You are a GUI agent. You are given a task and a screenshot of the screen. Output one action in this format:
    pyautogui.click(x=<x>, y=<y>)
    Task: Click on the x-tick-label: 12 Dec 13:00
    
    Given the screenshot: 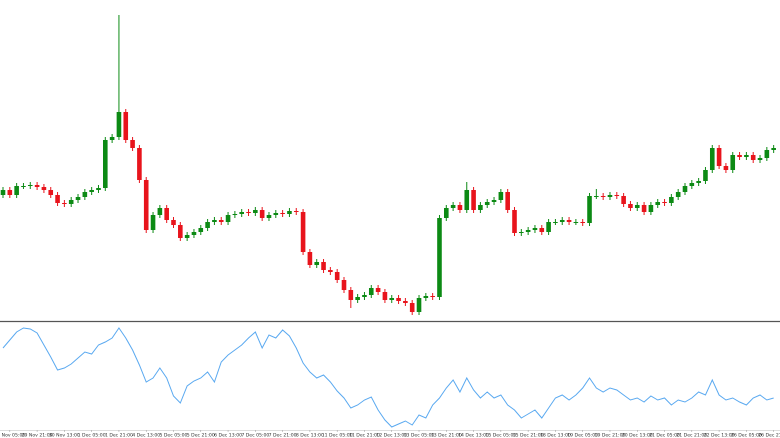 What is the action you would take?
    pyautogui.click(x=391, y=435)
    